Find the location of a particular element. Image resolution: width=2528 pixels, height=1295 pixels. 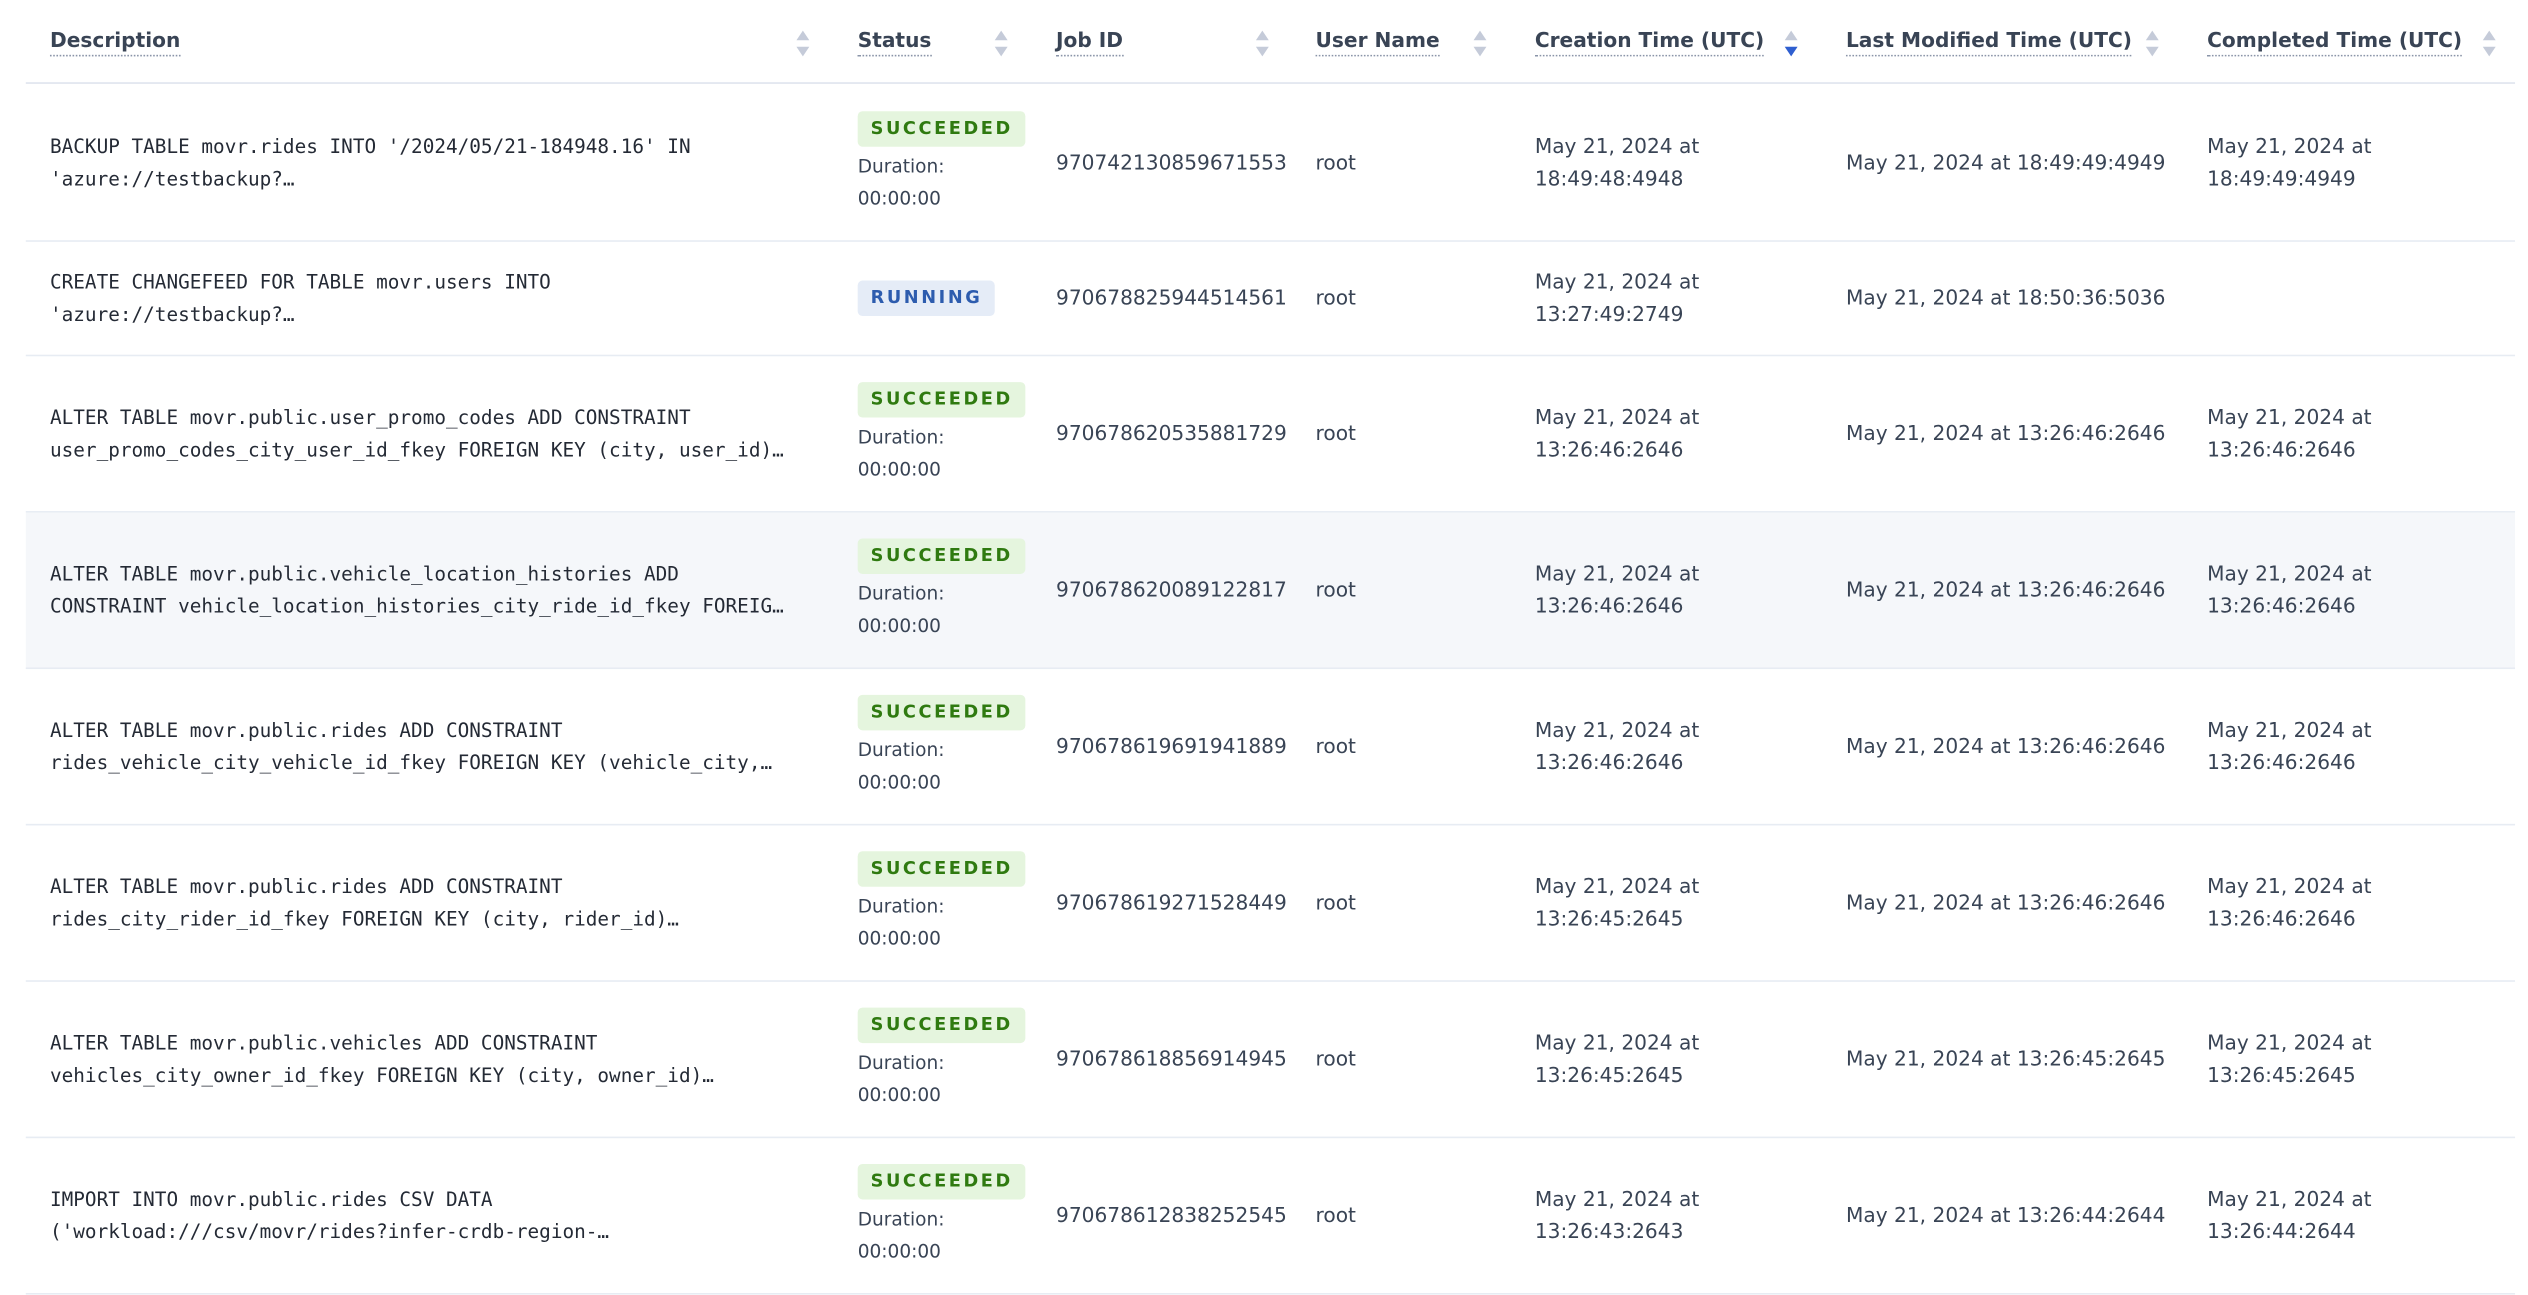

column-header: Completed Time (UTC) is located at coordinates (2335, 41).